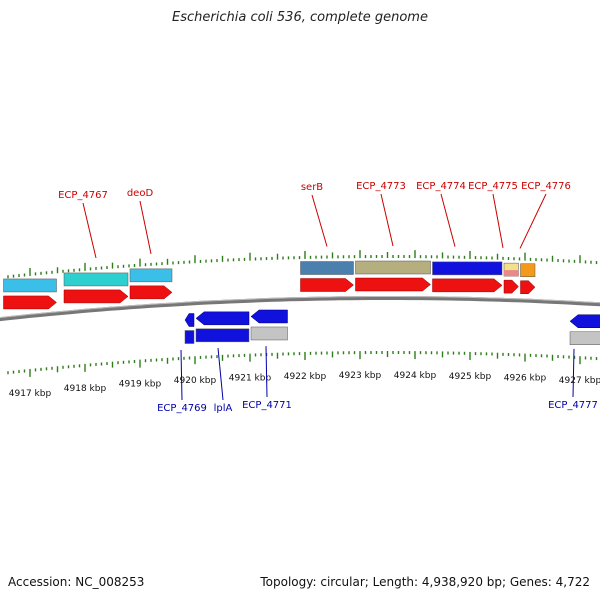  What do you see at coordinates (511, 273) in the screenshot?
I see `gene-feature-ecp_4775-lower` at bounding box center [511, 273].